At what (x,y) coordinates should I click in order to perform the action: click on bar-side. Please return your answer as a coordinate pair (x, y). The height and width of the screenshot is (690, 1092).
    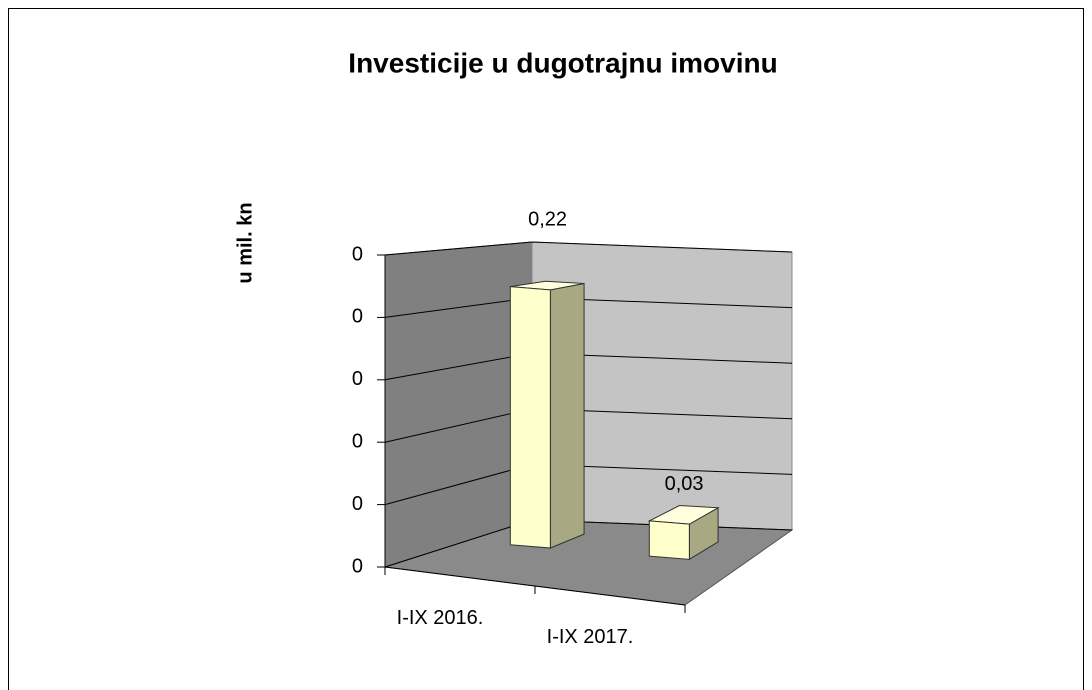
    Looking at the image, I should click on (567, 415).